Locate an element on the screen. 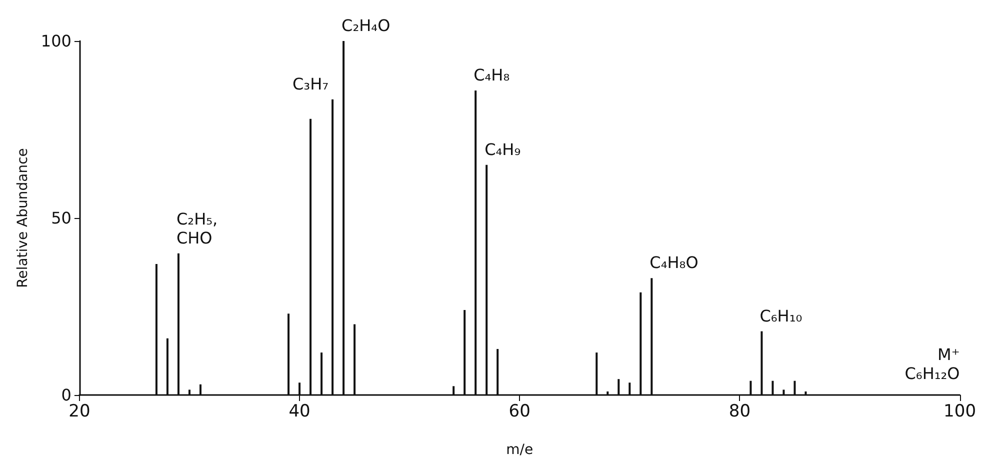  y-tick-label: 50 is located at coordinates (61, 218).